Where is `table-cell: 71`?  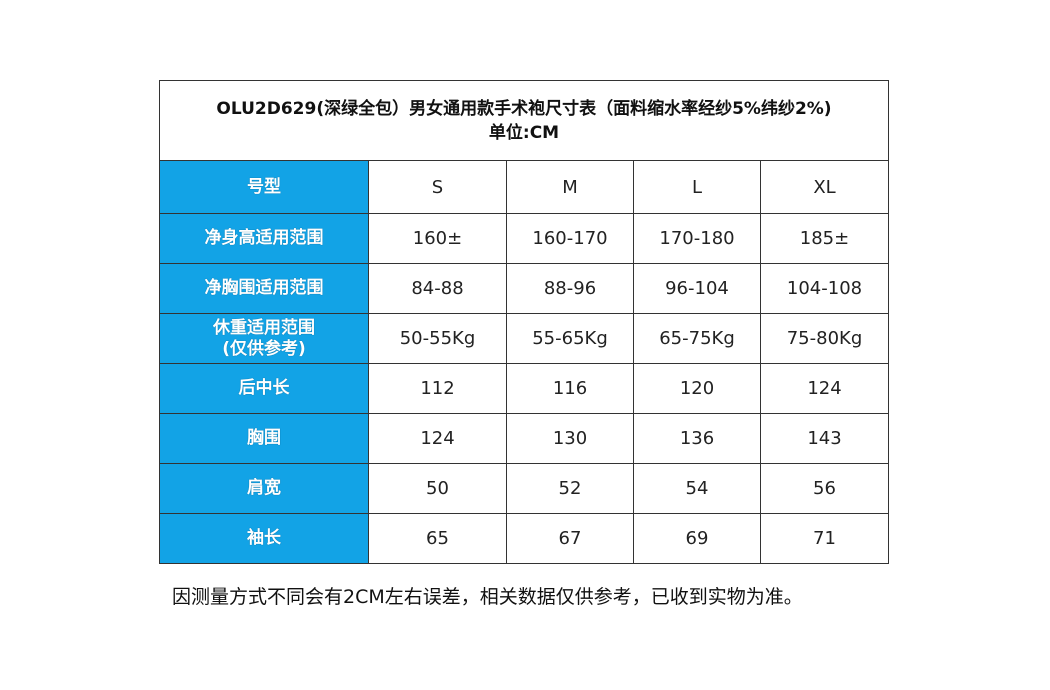
table-cell: 71 is located at coordinates (824, 538).